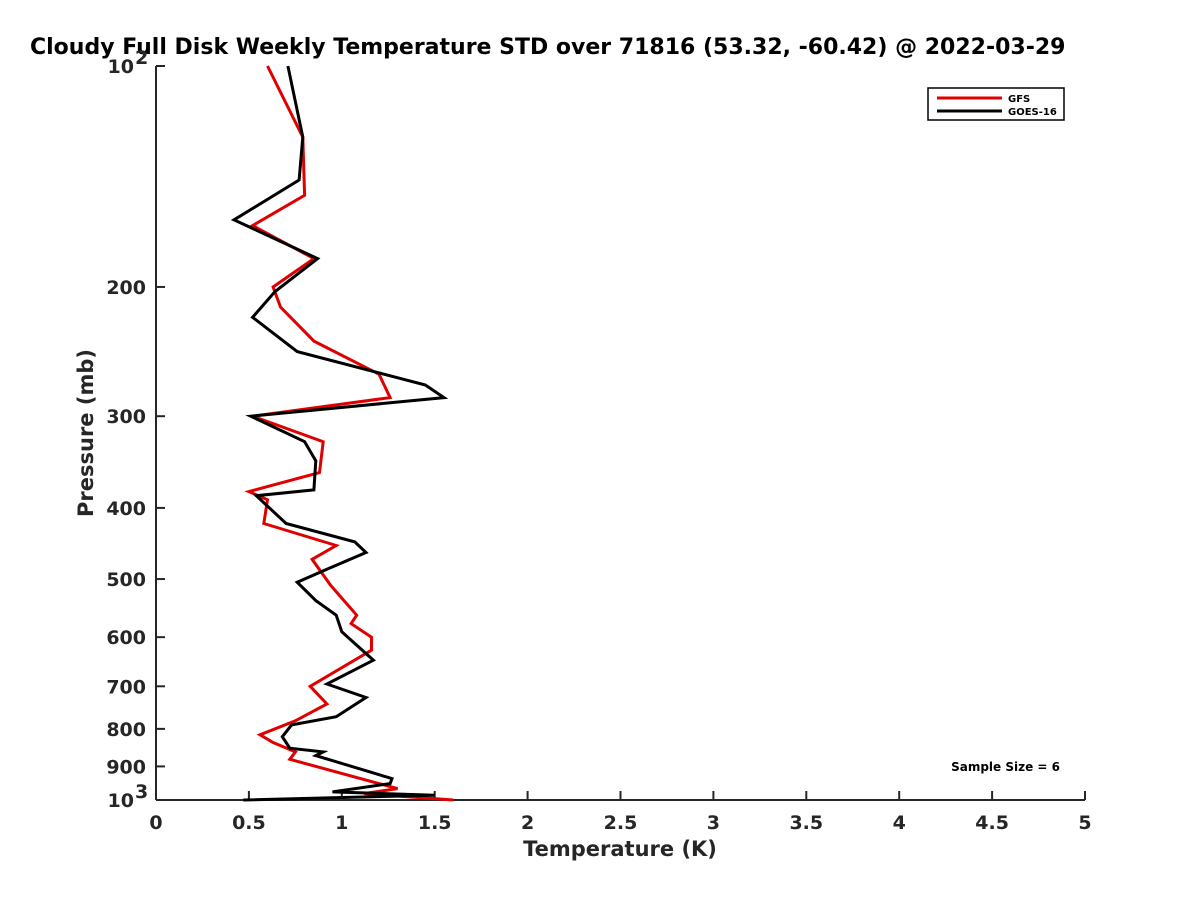 This screenshot has width=1200, height=900. I want to click on x-tick-label: 1, so click(341, 823).